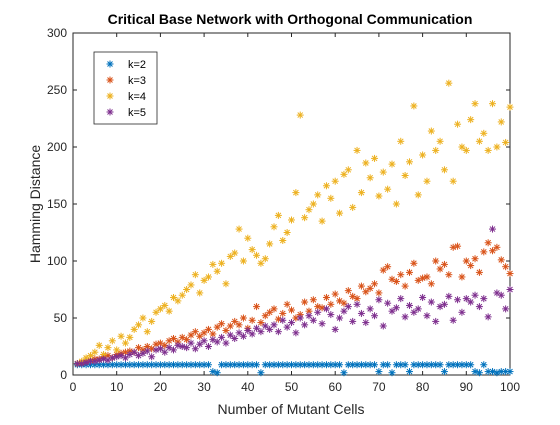 The image size is (560, 425). What do you see at coordinates (63, 375) in the screenshot?
I see `y-tick-label: 0` at bounding box center [63, 375].